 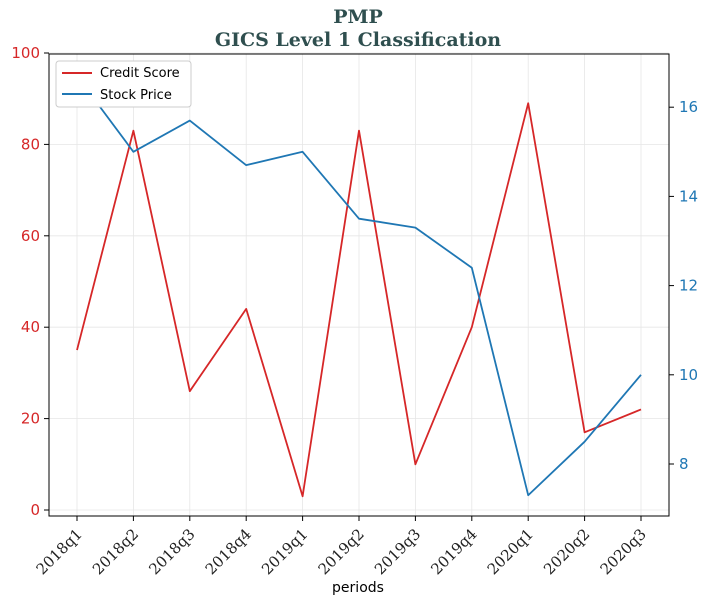 What do you see at coordinates (228, 551) in the screenshot?
I see `x-tick-label: 2018q4` at bounding box center [228, 551].